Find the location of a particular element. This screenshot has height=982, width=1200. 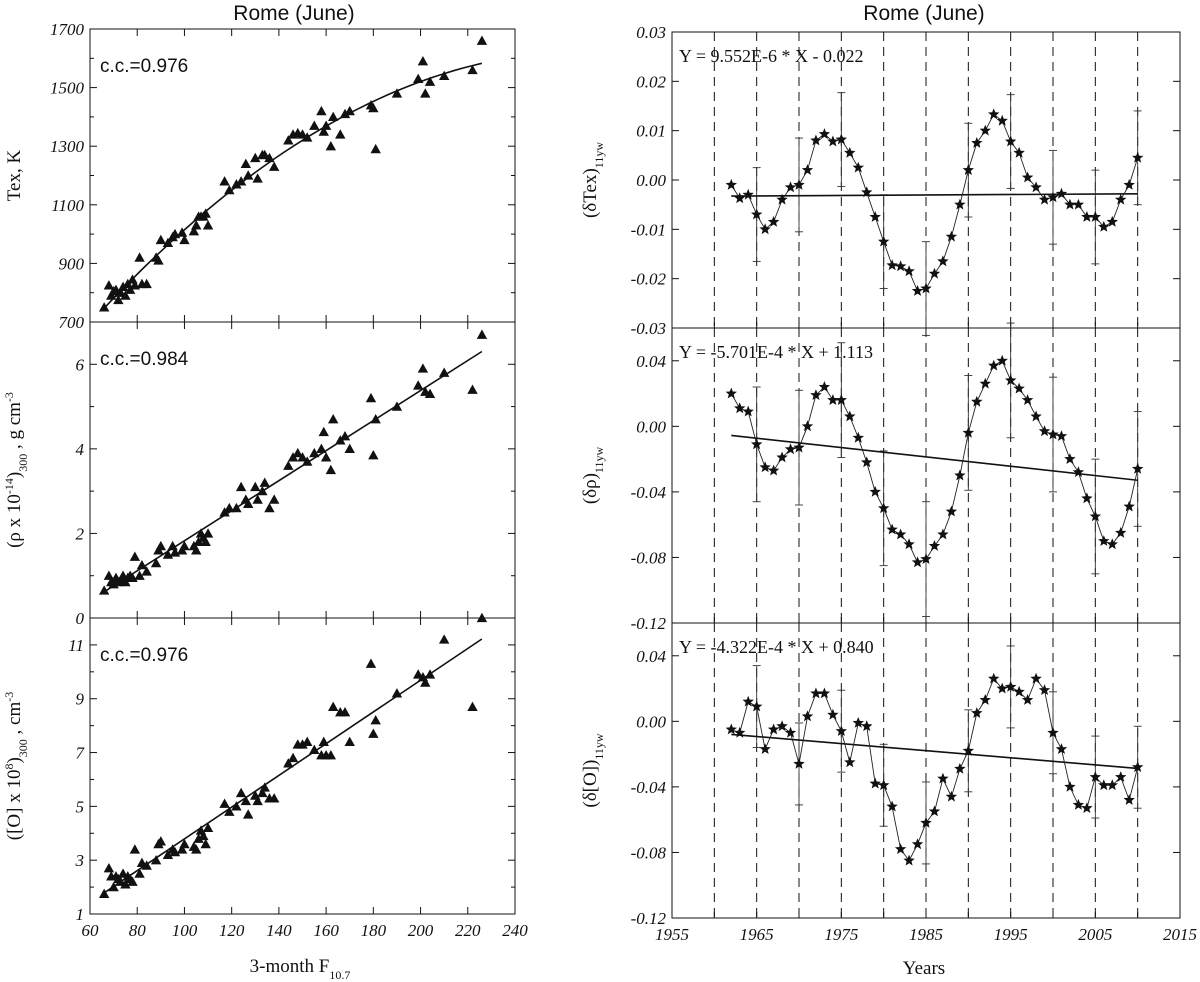

y-tick-label: 1300 is located at coordinates (67, 146).